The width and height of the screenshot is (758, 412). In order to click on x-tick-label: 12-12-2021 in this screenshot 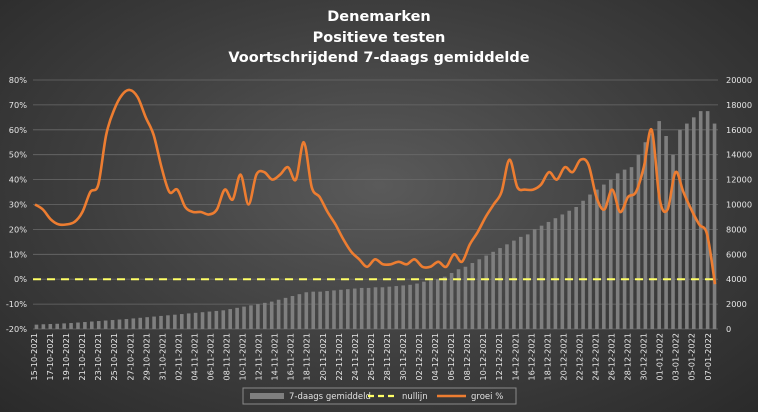, I will do `click(499, 357)`.